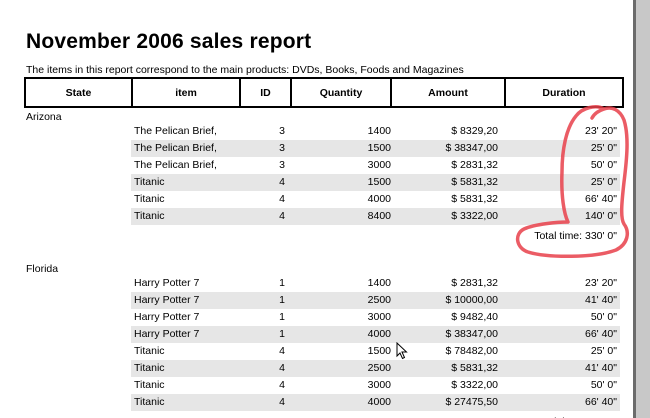 The width and height of the screenshot is (650, 418). Describe the element at coordinates (42, 269) in the screenshot. I see `state-group-label: Florida` at that location.